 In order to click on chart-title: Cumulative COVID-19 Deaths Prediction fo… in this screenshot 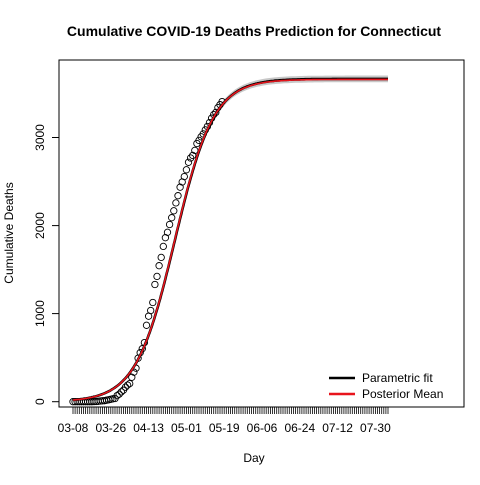, I will do `click(254, 31)`.